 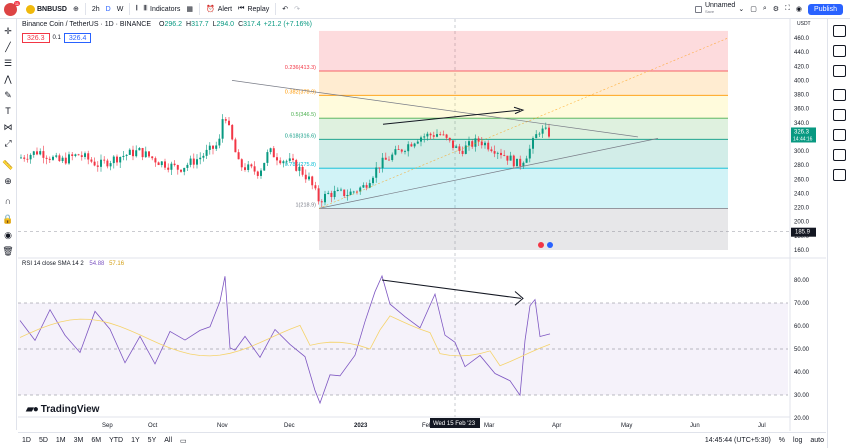 I want to click on range-1m: 1M, so click(x=60, y=440).